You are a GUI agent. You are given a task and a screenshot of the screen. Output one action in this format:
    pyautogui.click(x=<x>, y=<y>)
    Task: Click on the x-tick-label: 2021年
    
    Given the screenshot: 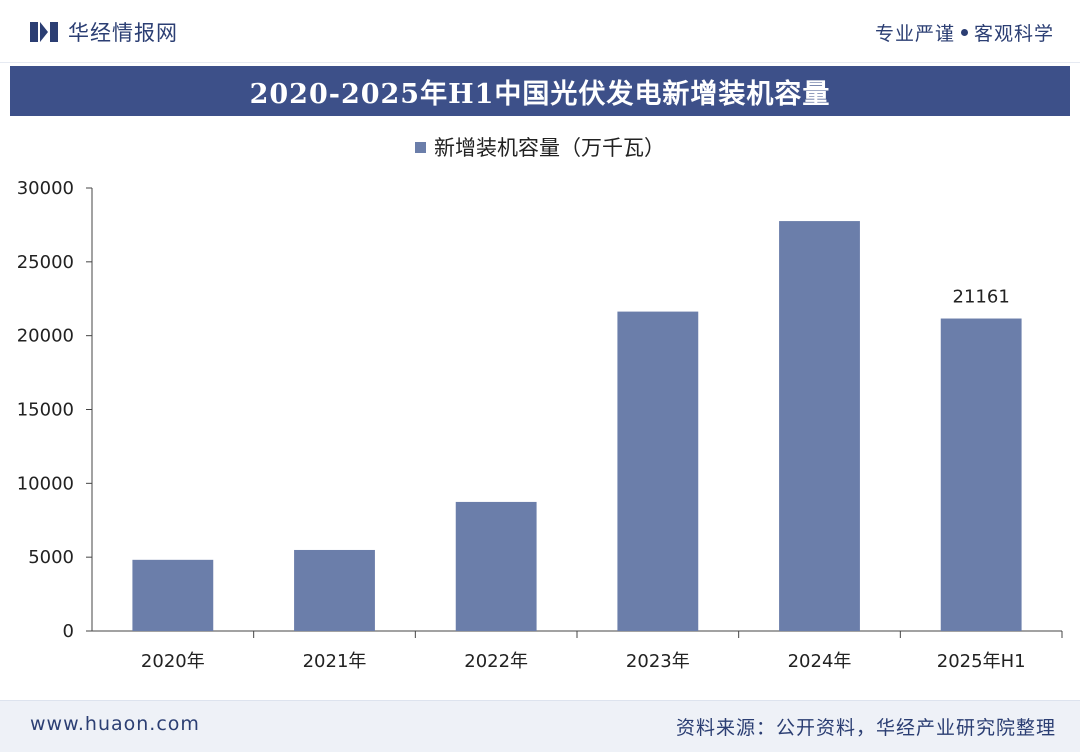 What is the action you would take?
    pyautogui.click(x=335, y=661)
    